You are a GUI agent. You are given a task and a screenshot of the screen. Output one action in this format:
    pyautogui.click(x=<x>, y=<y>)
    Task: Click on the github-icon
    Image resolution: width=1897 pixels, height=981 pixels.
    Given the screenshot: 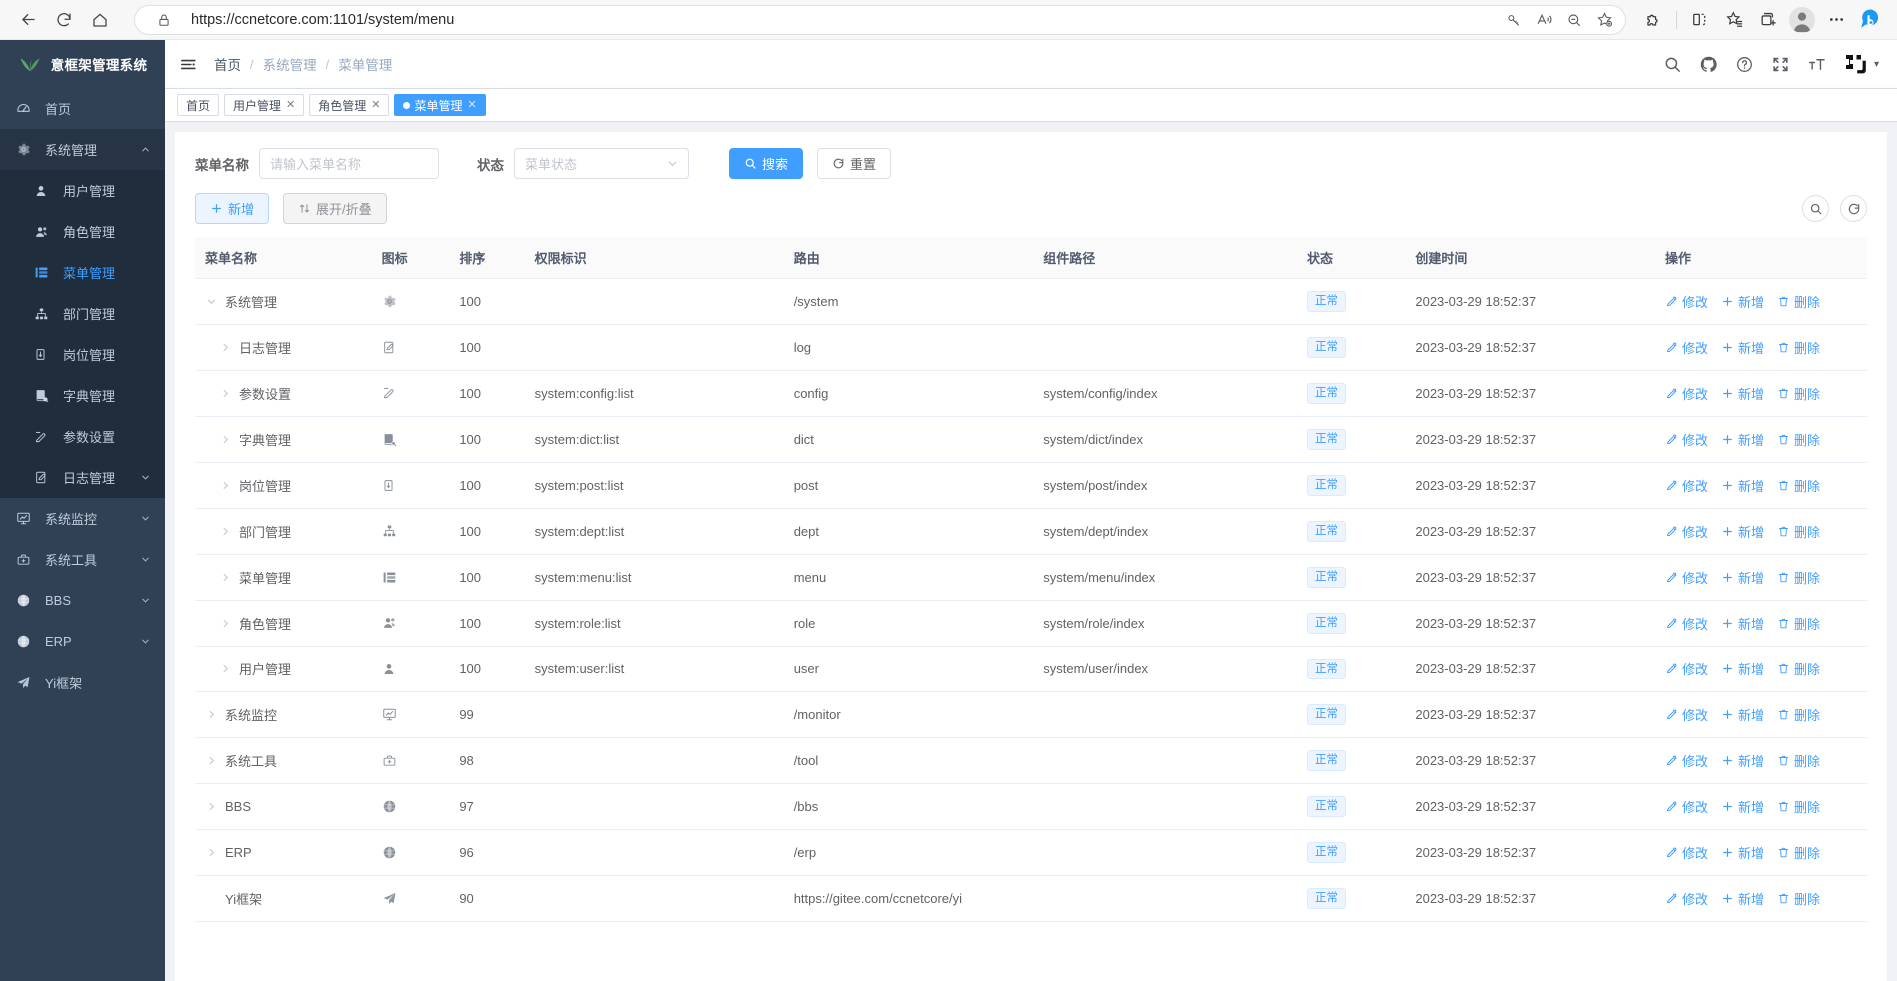 What is the action you would take?
    pyautogui.click(x=1708, y=64)
    